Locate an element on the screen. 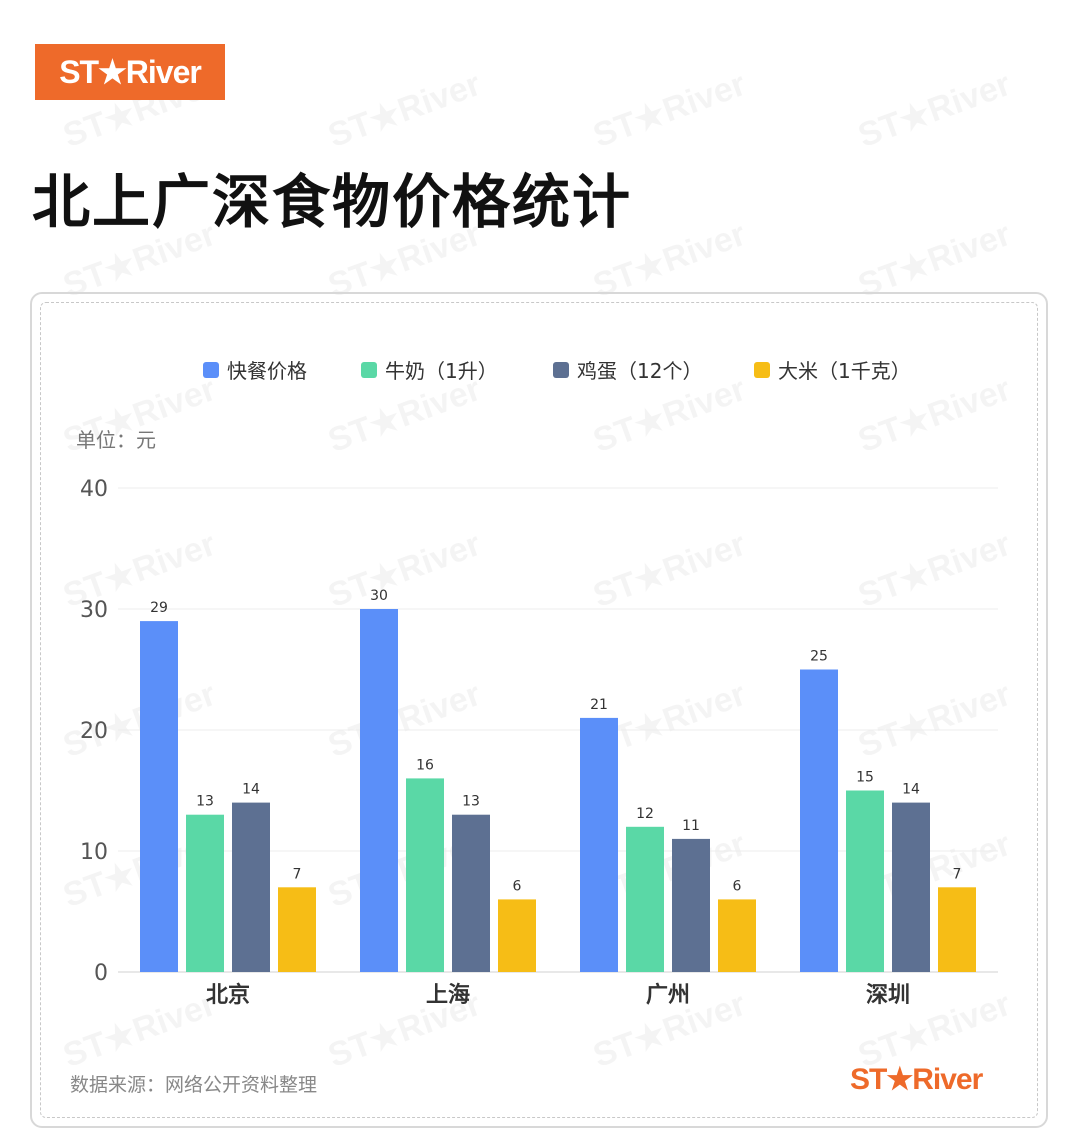  legend-item-eggs: 鸡蛋（12个） is located at coordinates (627, 369).